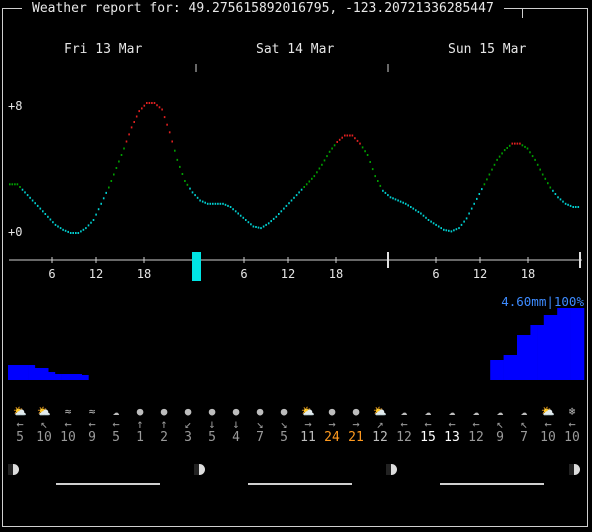 The height and width of the screenshot is (532, 592). I want to click on cloud-rain-icon: ⛅, so click(548, 411).